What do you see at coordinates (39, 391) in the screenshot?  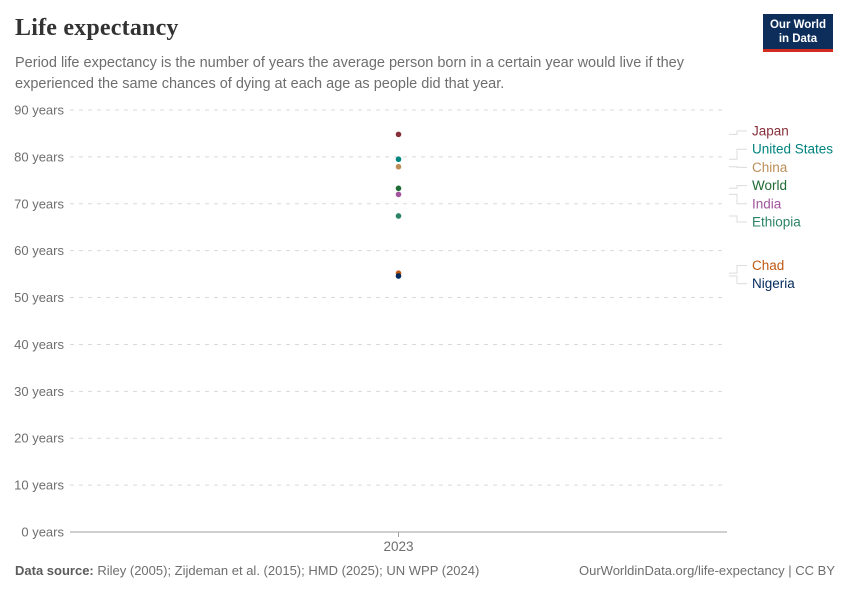 I see `y-axis-tick-label: 30 years` at bounding box center [39, 391].